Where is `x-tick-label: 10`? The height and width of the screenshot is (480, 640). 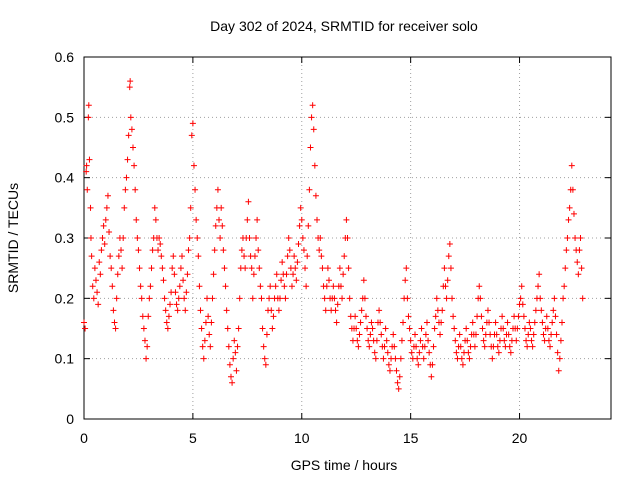 x-tick-label: 10 is located at coordinates (302, 438).